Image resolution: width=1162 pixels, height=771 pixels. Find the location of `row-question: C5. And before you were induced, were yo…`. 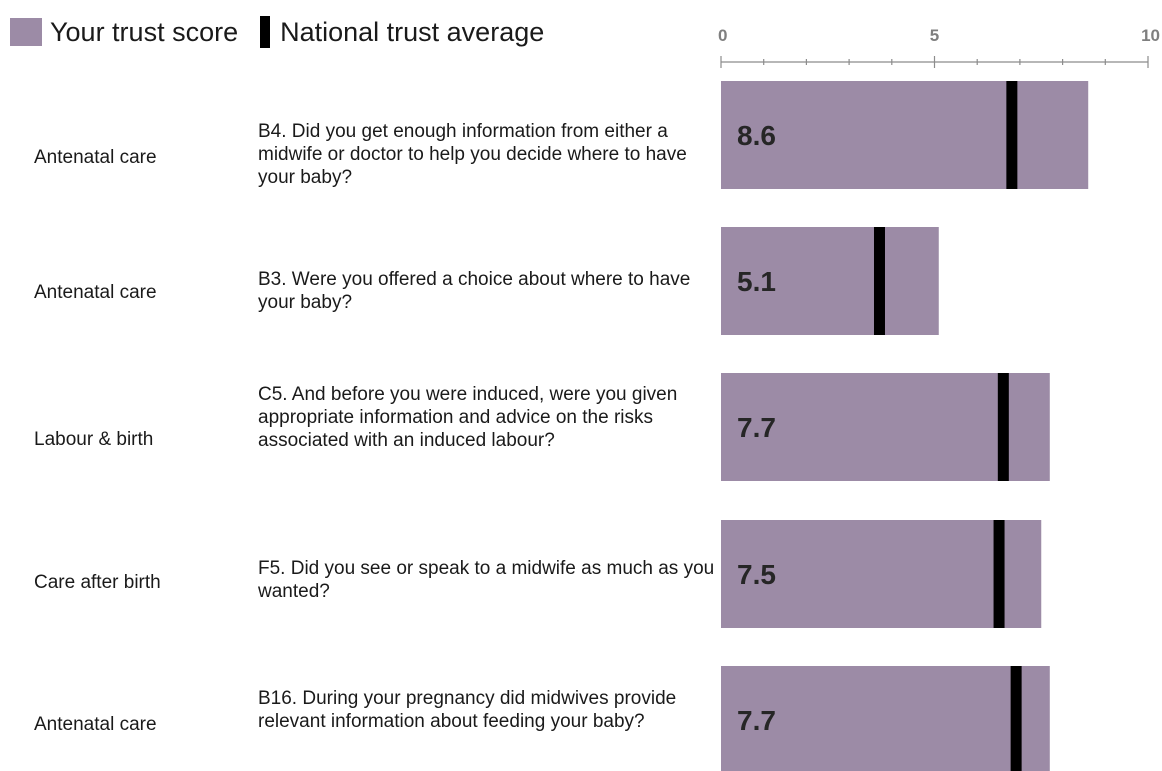

row-question: C5. And before you were induced, were yo… is located at coordinates (468, 417).